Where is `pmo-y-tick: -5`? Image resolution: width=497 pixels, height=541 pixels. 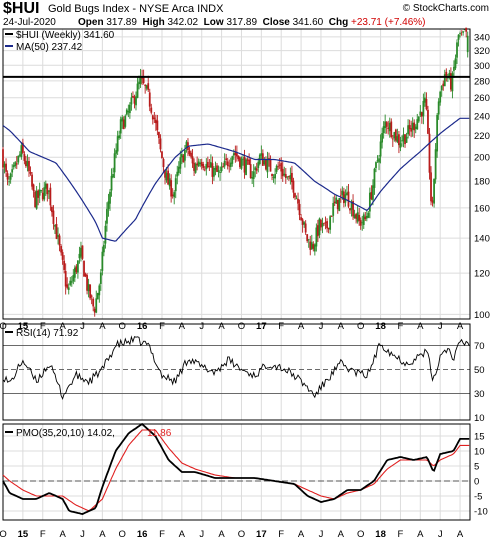 pmo-y-tick: -5 is located at coordinates (478, 497).